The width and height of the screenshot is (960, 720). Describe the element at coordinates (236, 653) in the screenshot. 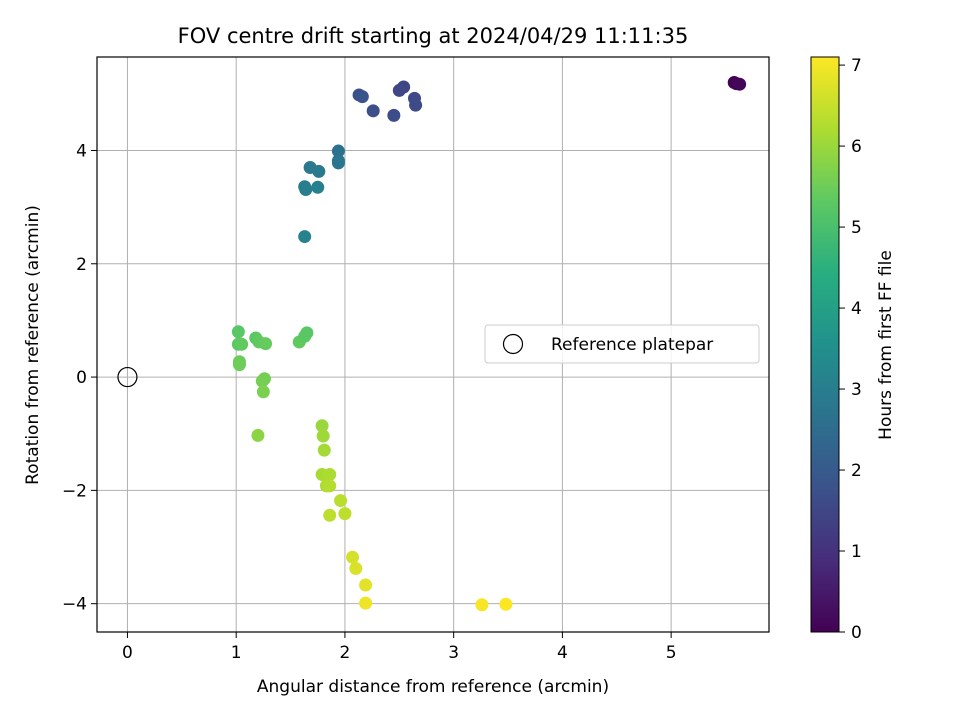

I see `x-tick-label: 1` at that location.